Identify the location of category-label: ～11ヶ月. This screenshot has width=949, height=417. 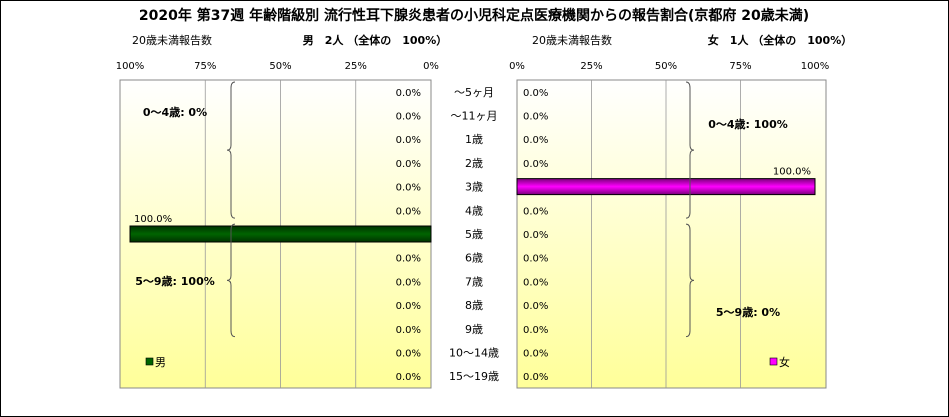
(474, 116).